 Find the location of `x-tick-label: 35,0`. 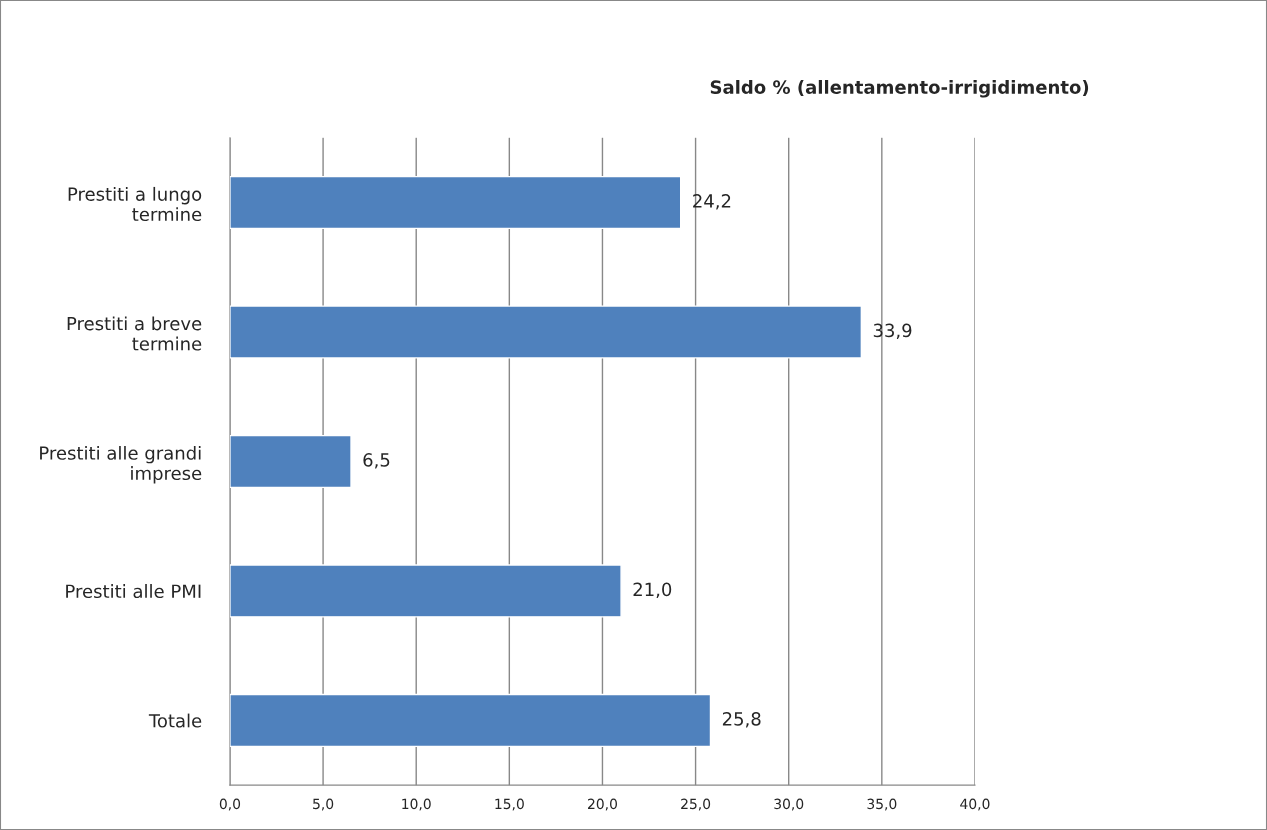

x-tick-label: 35,0 is located at coordinates (882, 804).